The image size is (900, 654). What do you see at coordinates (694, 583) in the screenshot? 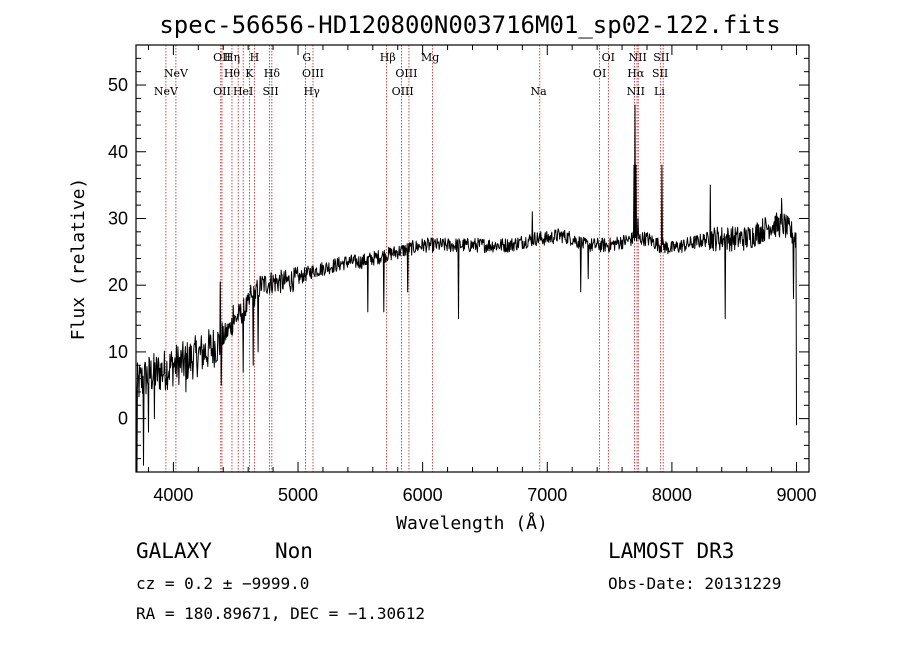
I see `observation-date: Obs-Date: 20131229` at bounding box center [694, 583].